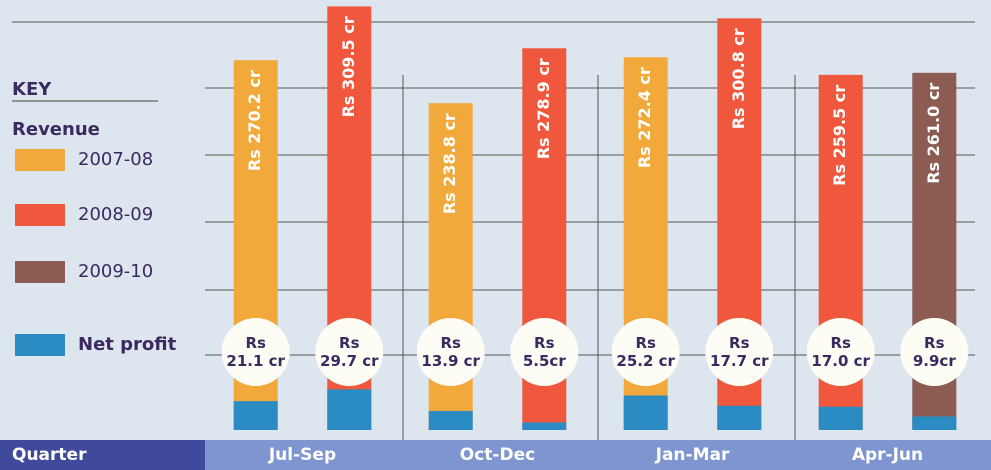 The width and height of the screenshot is (991, 470). I want to click on label-line: 17.7 cr, so click(739, 361).